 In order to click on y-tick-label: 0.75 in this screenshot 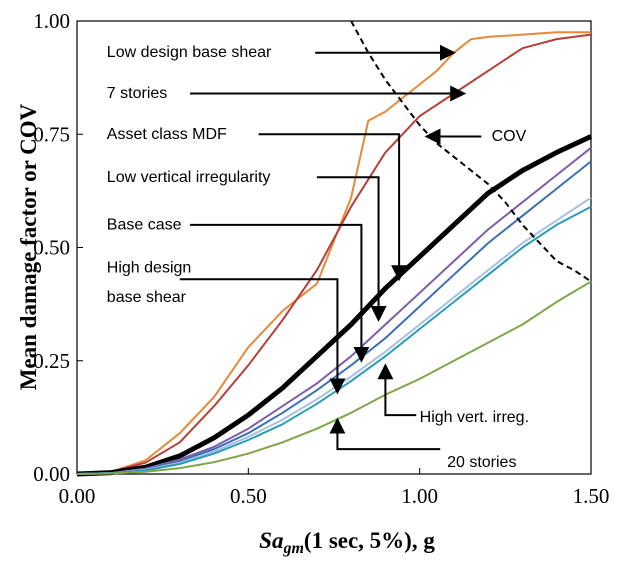, I will do `click(51, 134)`.